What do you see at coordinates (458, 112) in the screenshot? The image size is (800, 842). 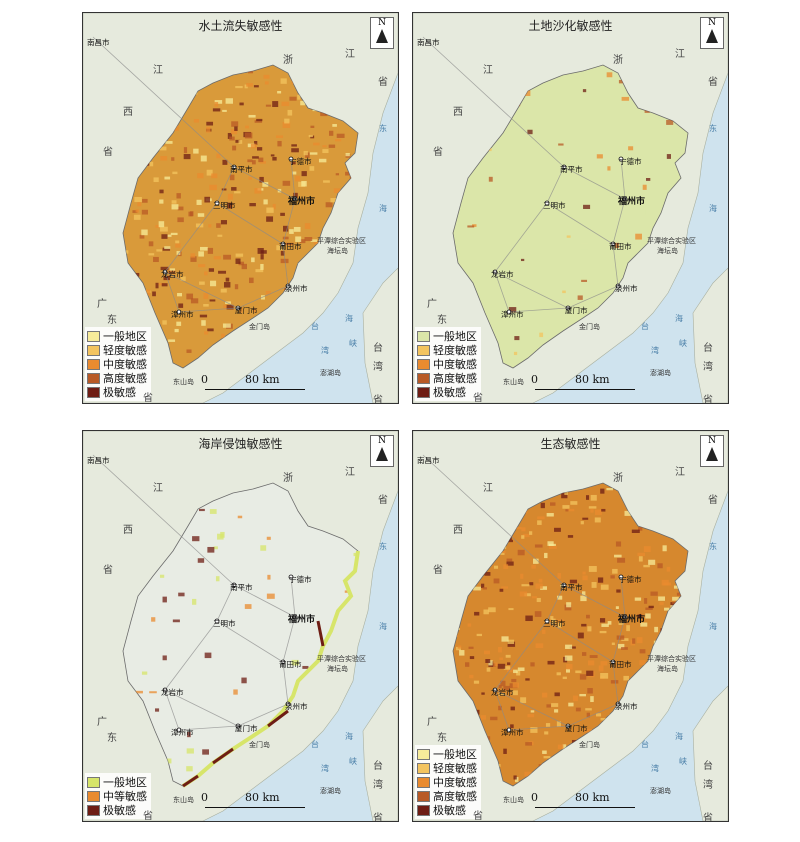 I see `map-label-xi: 西` at bounding box center [458, 112].